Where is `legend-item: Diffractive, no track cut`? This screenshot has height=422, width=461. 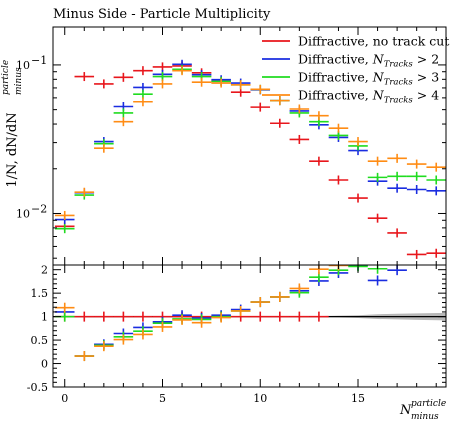 legend-item: Diffractive, no track cut is located at coordinates (355, 41).